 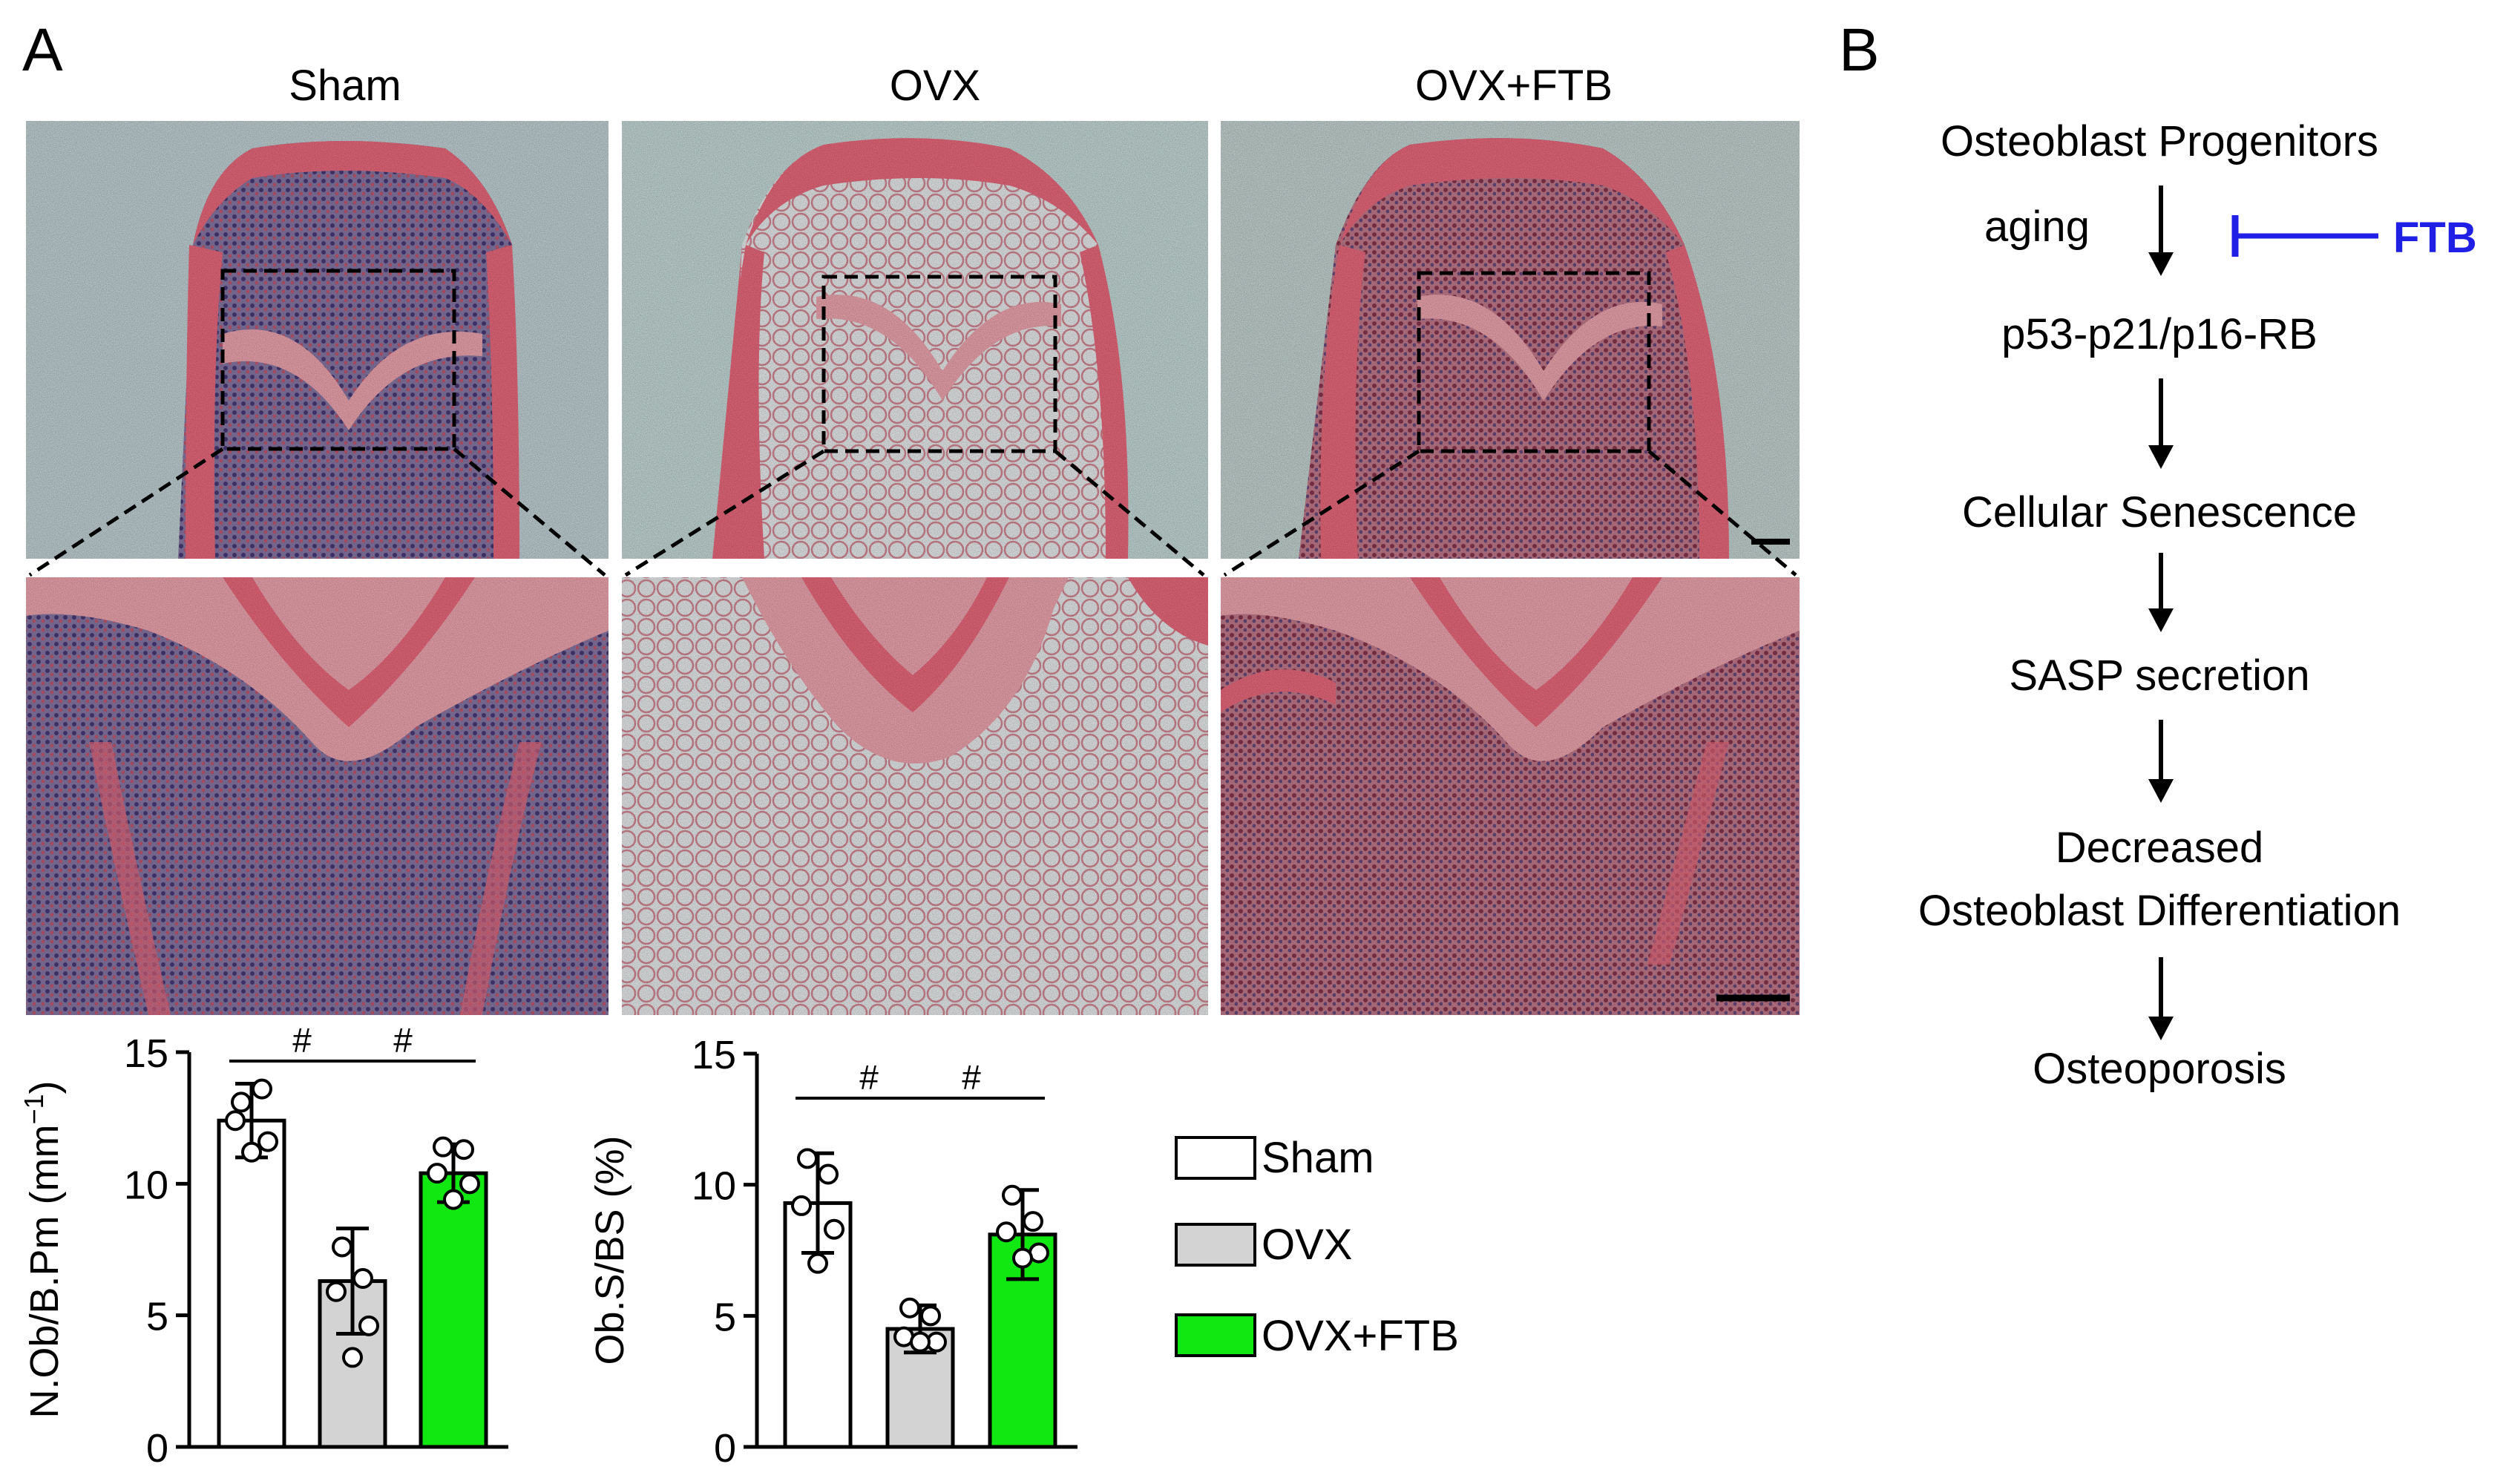 What do you see at coordinates (2354, 238) in the screenshot?
I see `ftb-inhibition: FTB` at bounding box center [2354, 238].